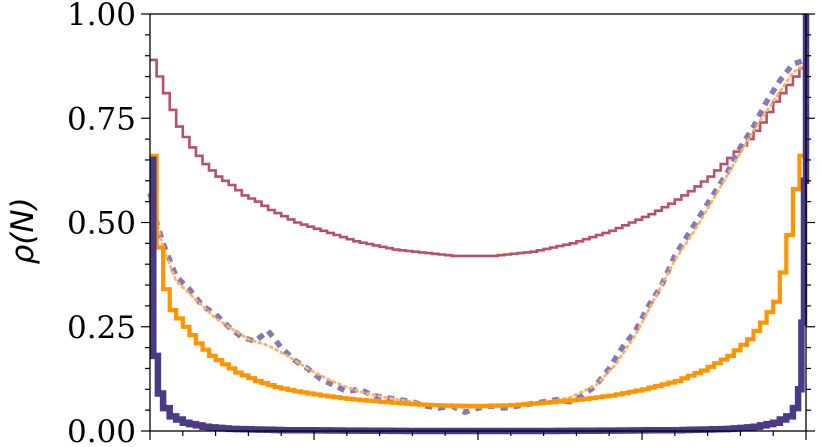 Image resolution: width=830 pixels, height=447 pixels. What do you see at coordinates (101, 224) in the screenshot?
I see `y-tick-label: 0.50` at bounding box center [101, 224].